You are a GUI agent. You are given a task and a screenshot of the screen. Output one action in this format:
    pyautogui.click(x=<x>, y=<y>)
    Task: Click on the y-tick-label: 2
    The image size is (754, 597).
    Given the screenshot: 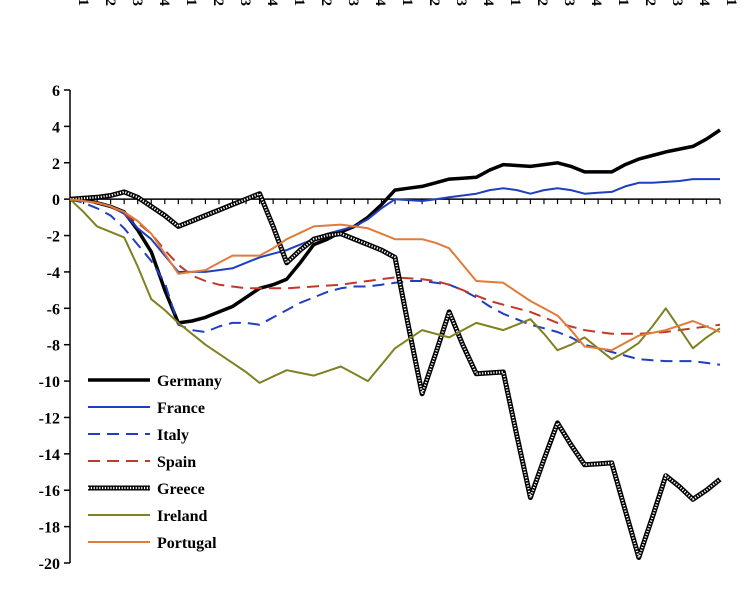 What is the action you would take?
    pyautogui.click(x=56, y=164)
    